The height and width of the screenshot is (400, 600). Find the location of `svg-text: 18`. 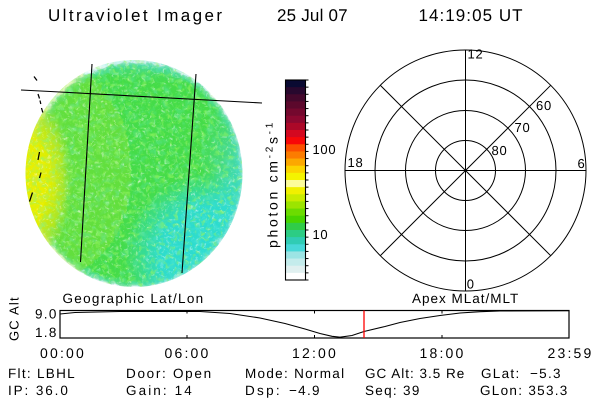

svg-text: 18 is located at coordinates (356, 162).